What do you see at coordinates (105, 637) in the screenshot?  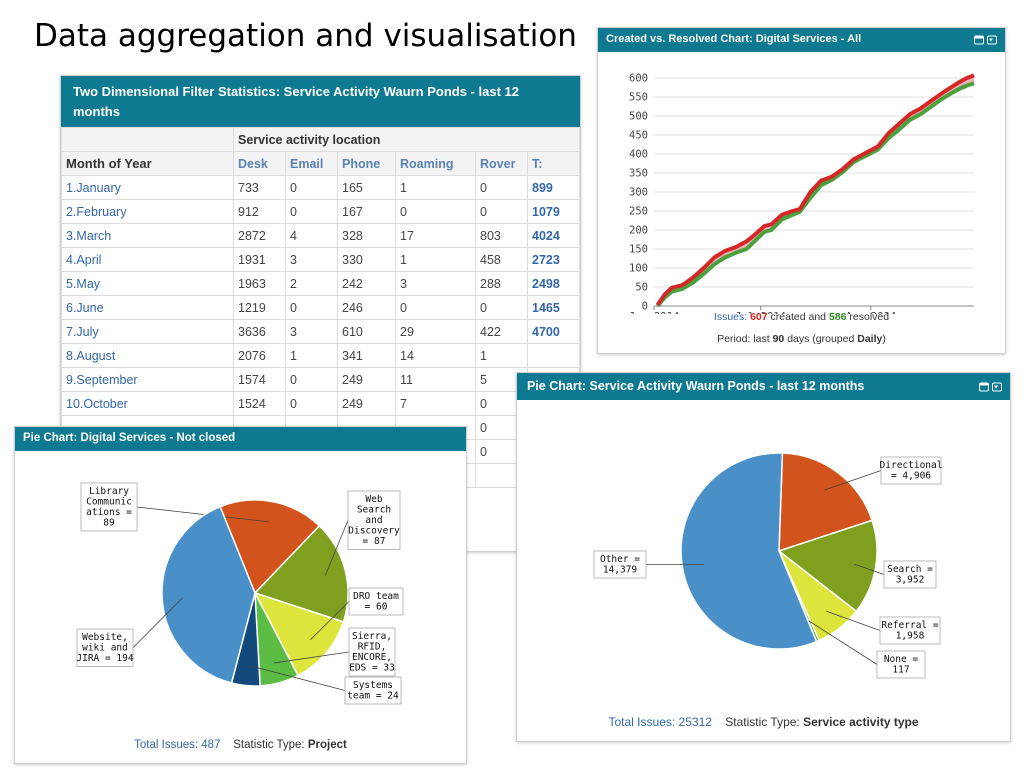 I see `pie-label: Website,` at bounding box center [105, 637].